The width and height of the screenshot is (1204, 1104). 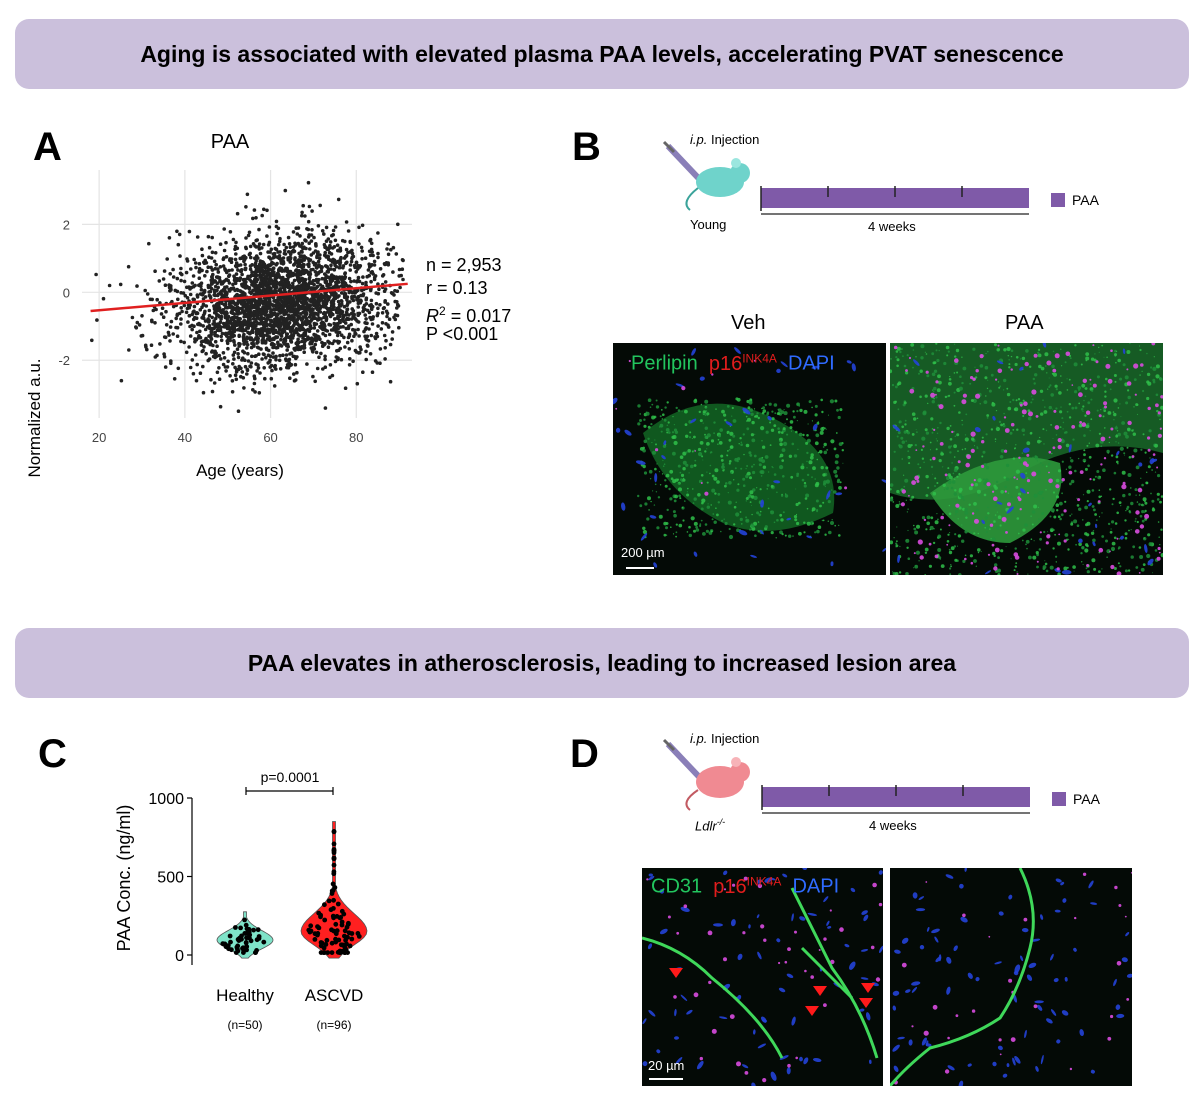 I want to click on micrograph-d-left: CD31 p16INK4A DAPI 20 µm, so click(x=762, y=977).